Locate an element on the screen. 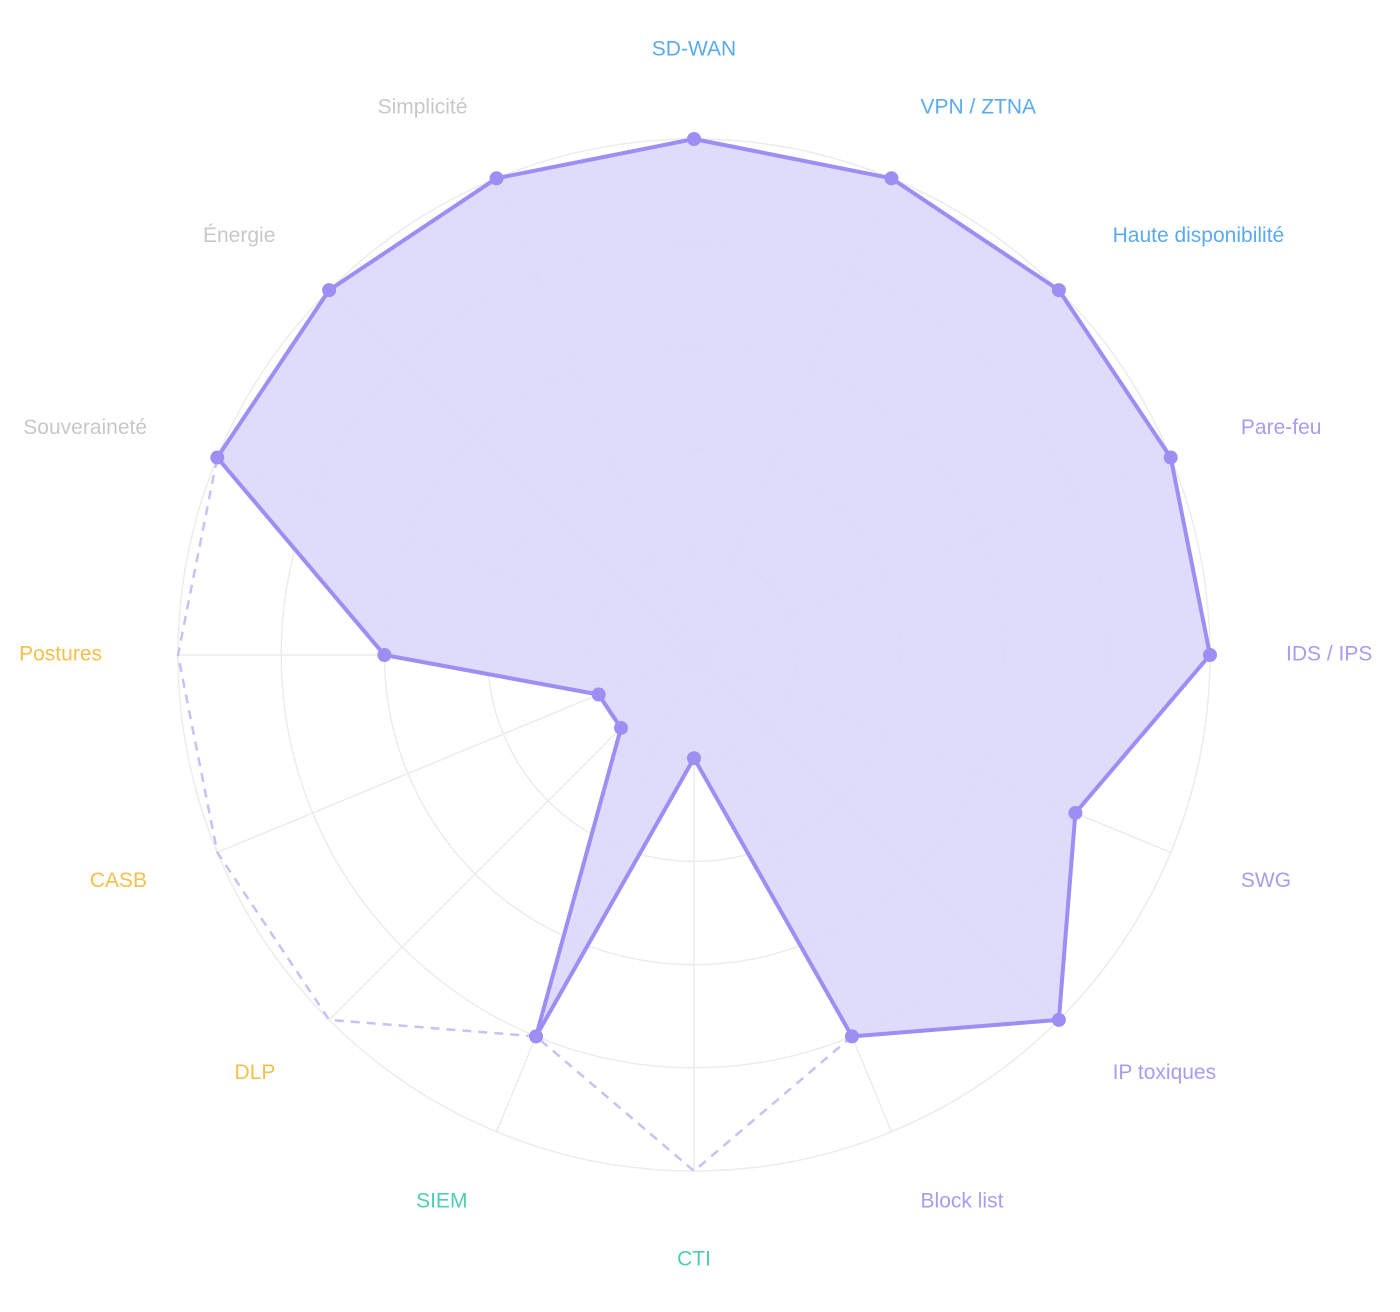 This screenshot has height=1312, width=1400. axis-label: DLP is located at coordinates (255, 1072).